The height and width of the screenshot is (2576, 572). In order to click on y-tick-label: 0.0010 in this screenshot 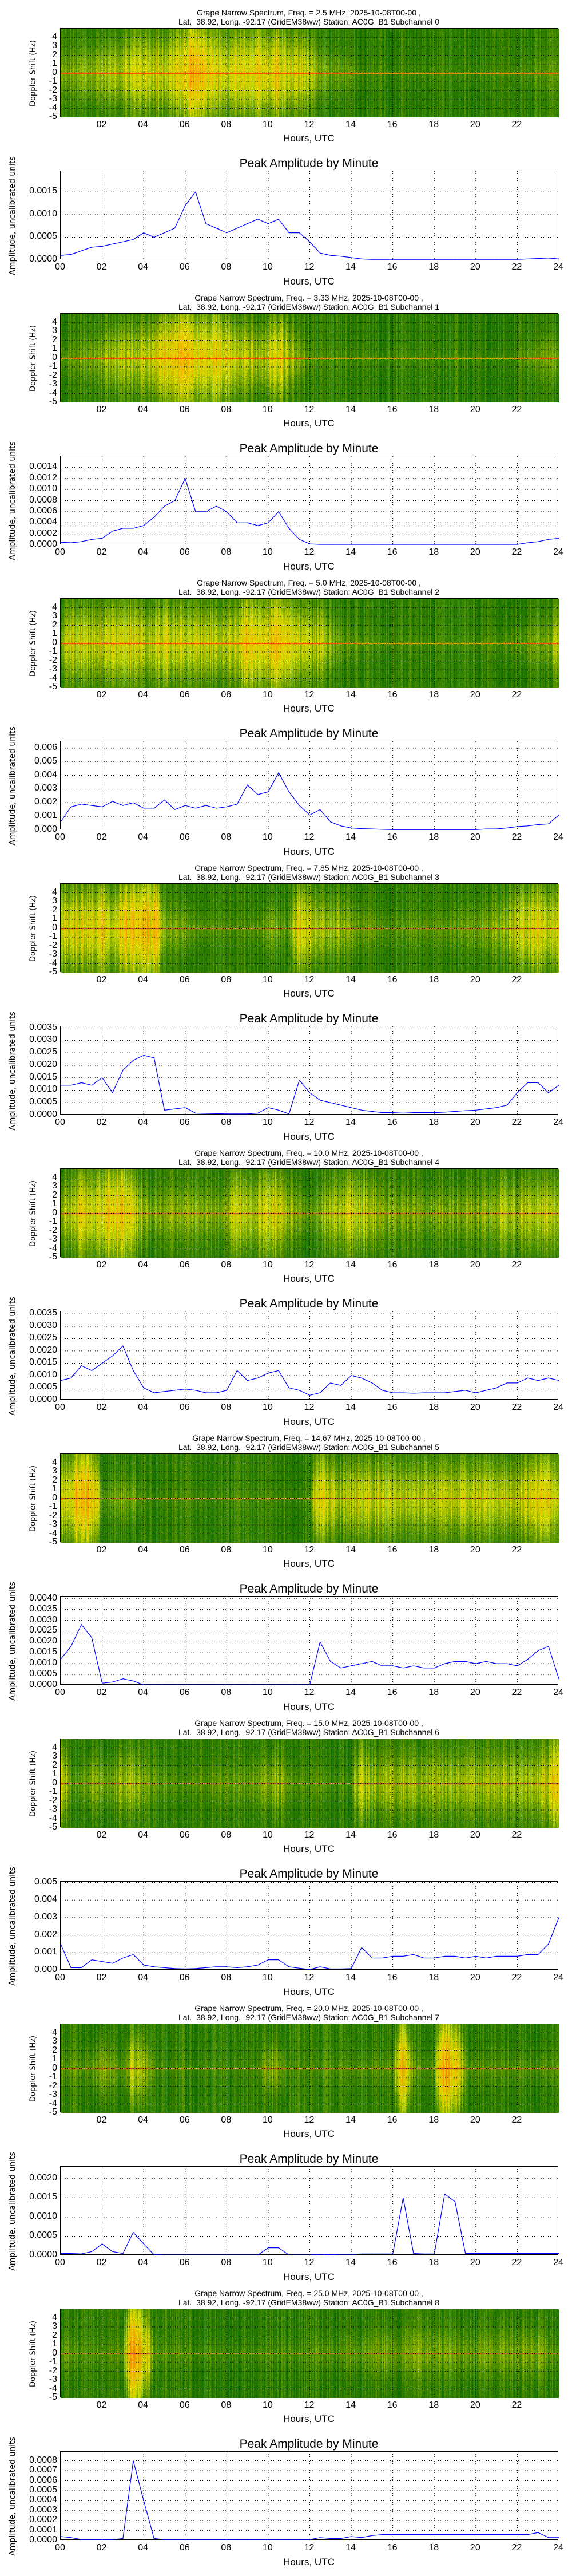, I will do `click(43, 1089)`.